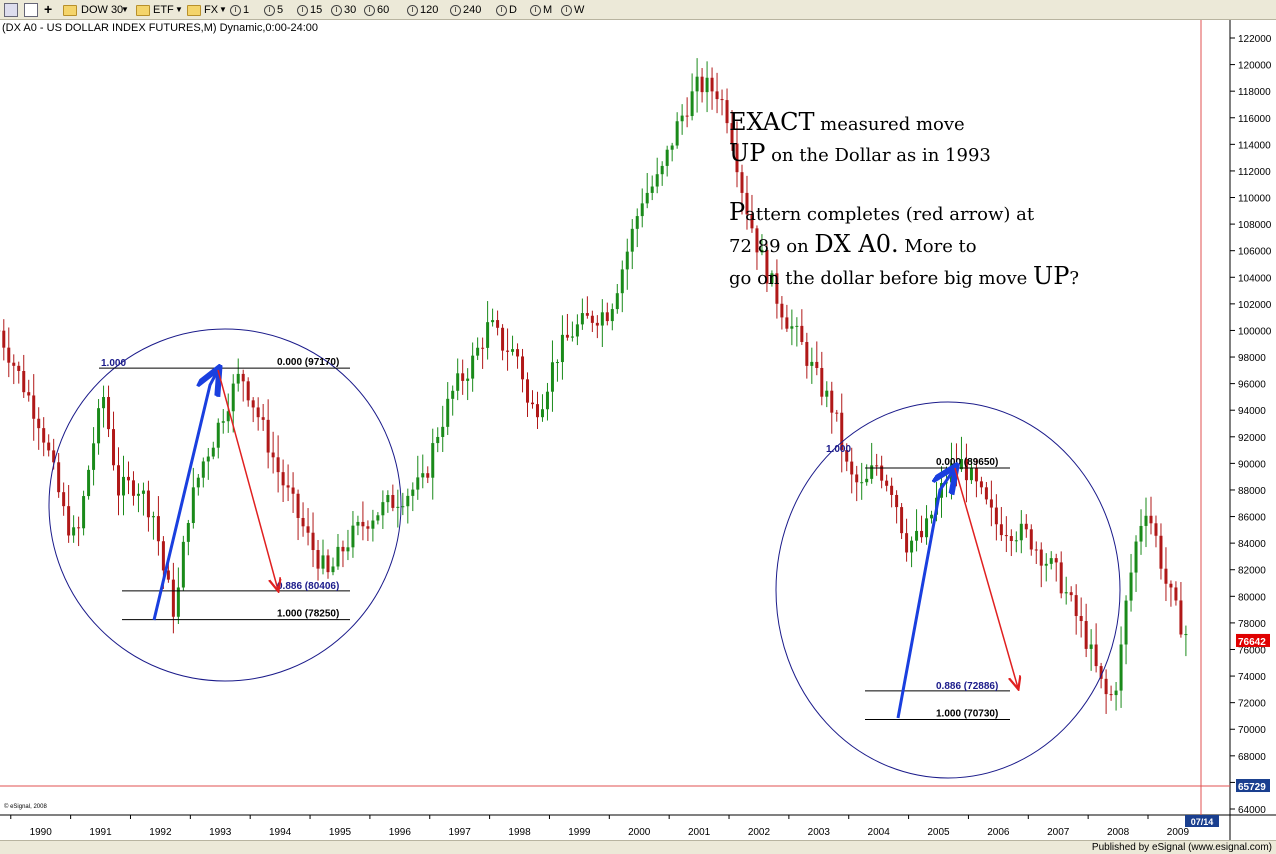 Image resolution: width=1276 pixels, height=854 pixels. I want to click on x-tick-label: 2001, so click(699, 832).